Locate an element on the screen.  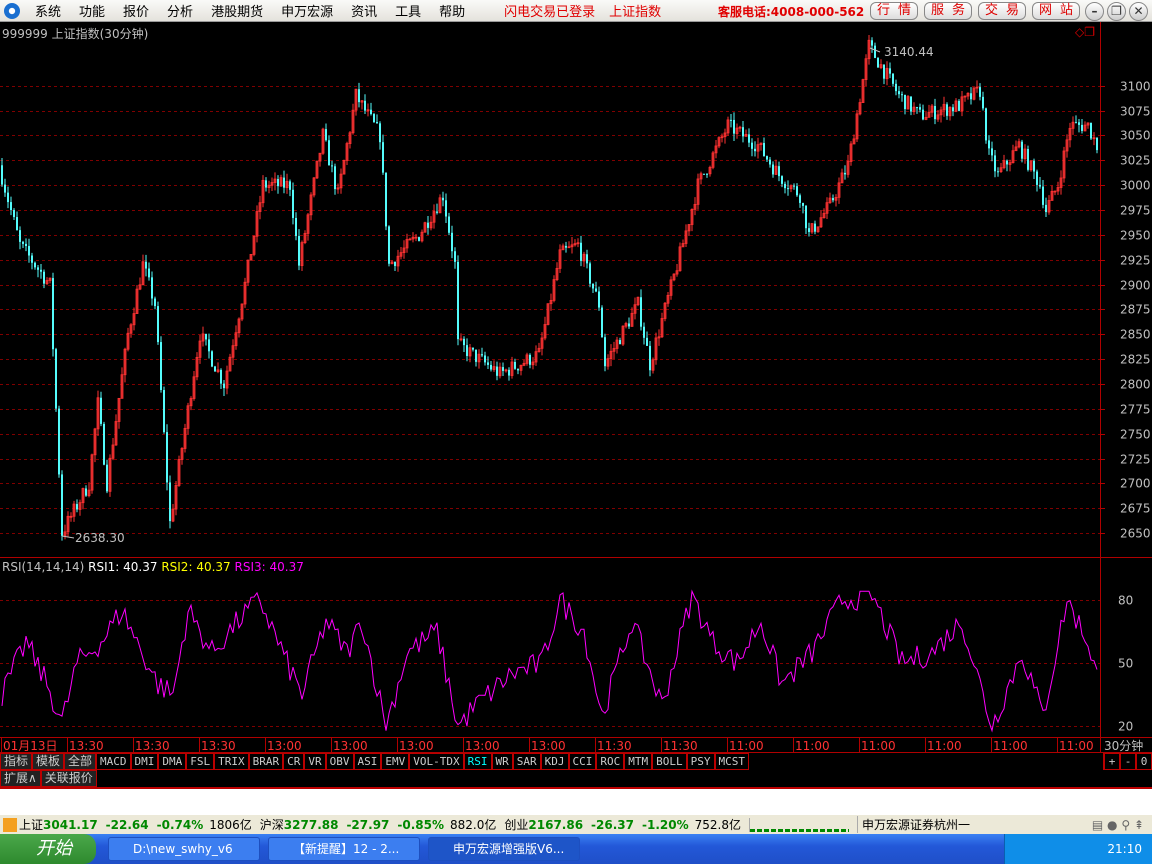
menu-tools: 工具 is located at coordinates (408, 12).